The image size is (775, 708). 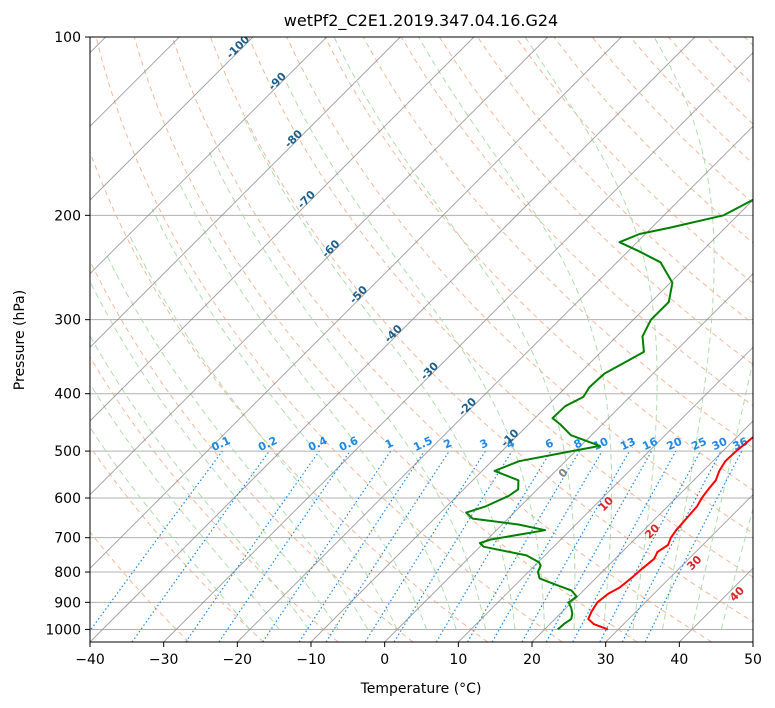 What do you see at coordinates (330, 248) in the screenshot?
I see `isotherm-label: -60` at bounding box center [330, 248].